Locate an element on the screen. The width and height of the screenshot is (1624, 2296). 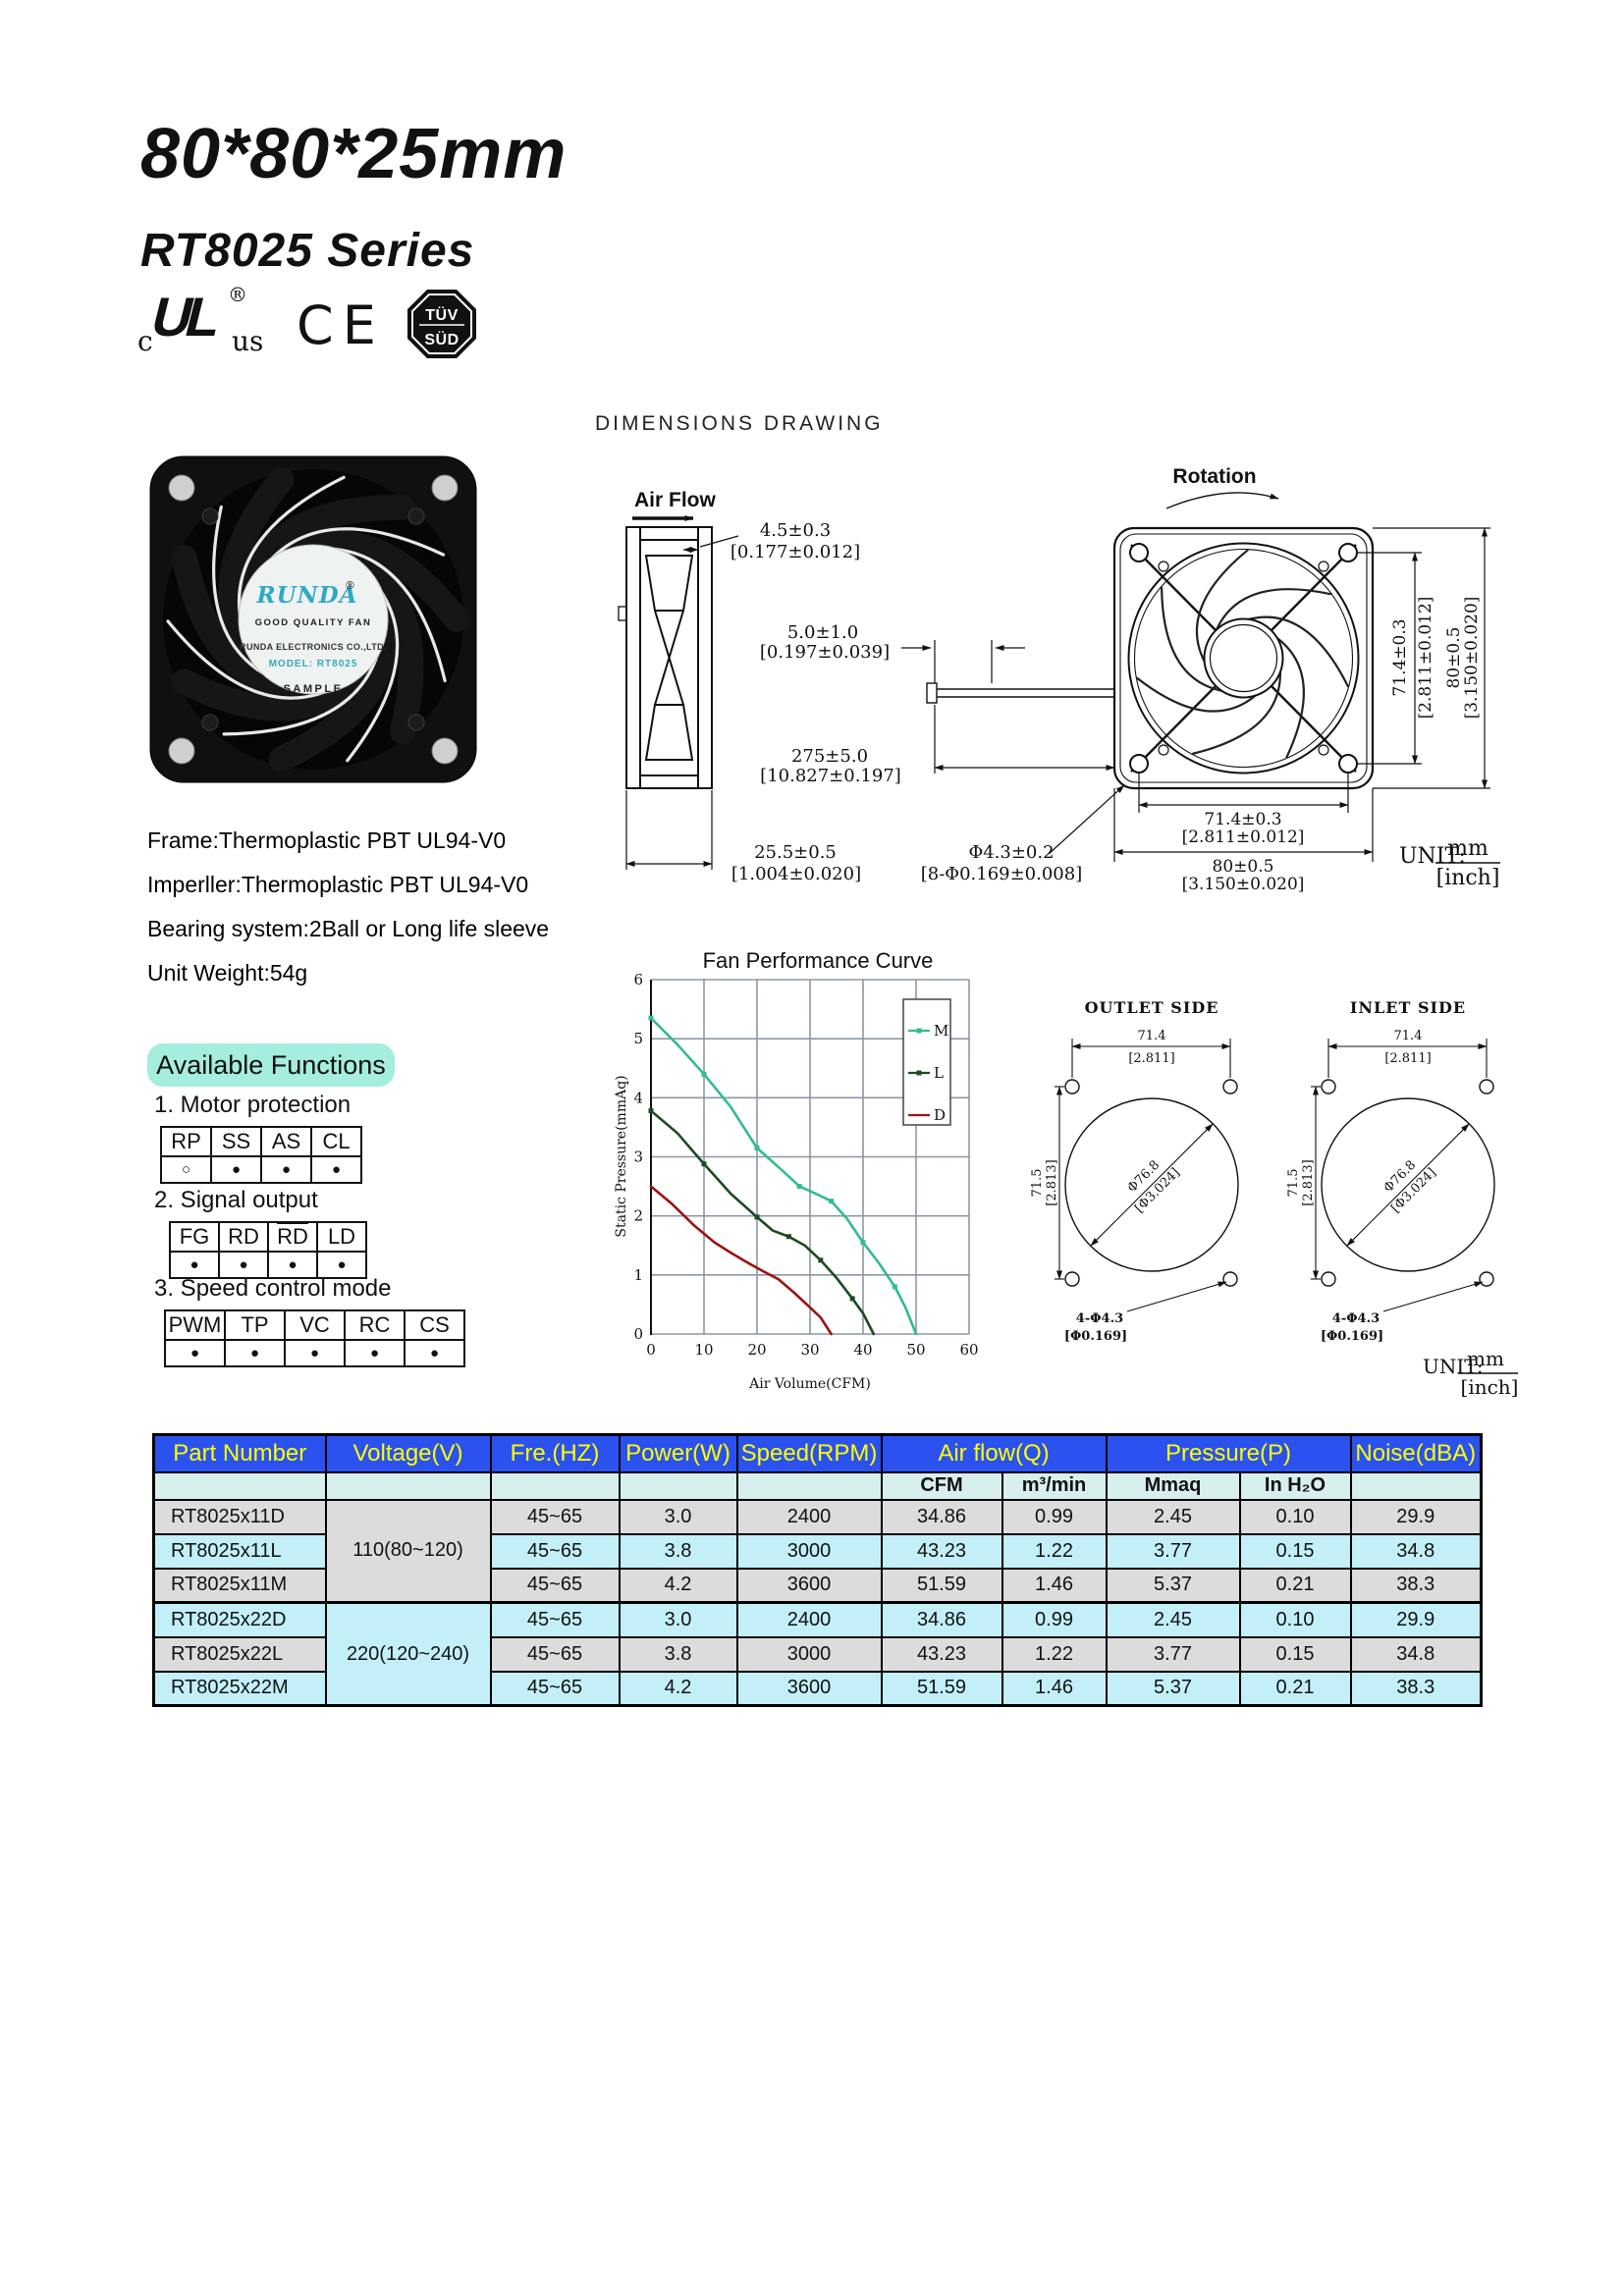
dim-25-5-in: [1.004±0.020] is located at coordinates (796, 873).